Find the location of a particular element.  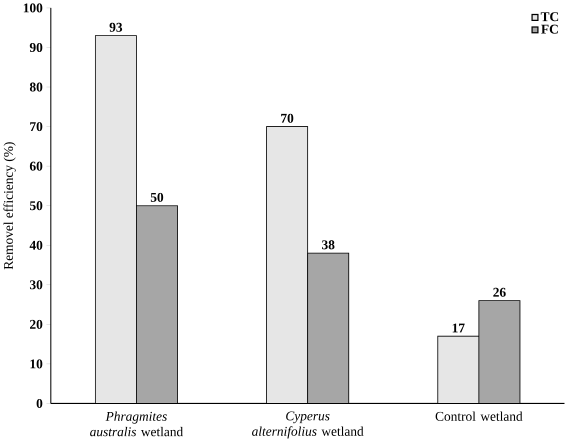

x-tick-label: Phragmites australis wetland is located at coordinates (137, 423).